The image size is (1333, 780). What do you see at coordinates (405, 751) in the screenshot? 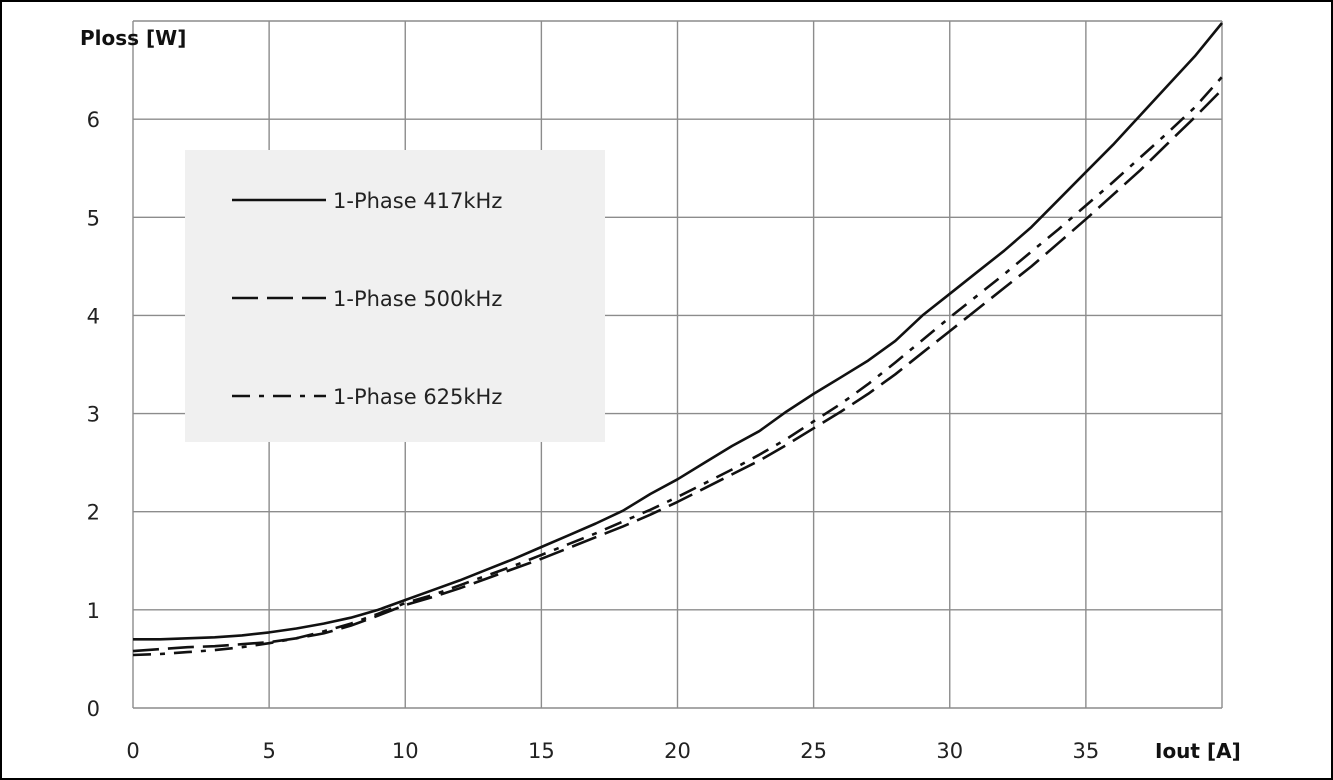
I see `x-tick-label: 10` at bounding box center [405, 751].